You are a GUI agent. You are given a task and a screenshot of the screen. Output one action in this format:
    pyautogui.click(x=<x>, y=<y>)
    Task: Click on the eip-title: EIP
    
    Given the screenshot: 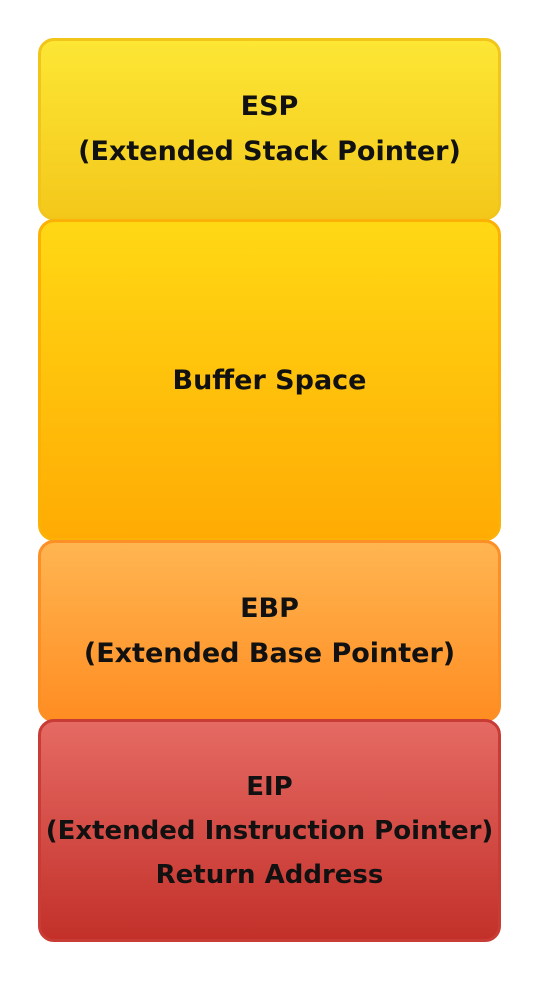 What is the action you would take?
    pyautogui.click(x=269, y=786)
    